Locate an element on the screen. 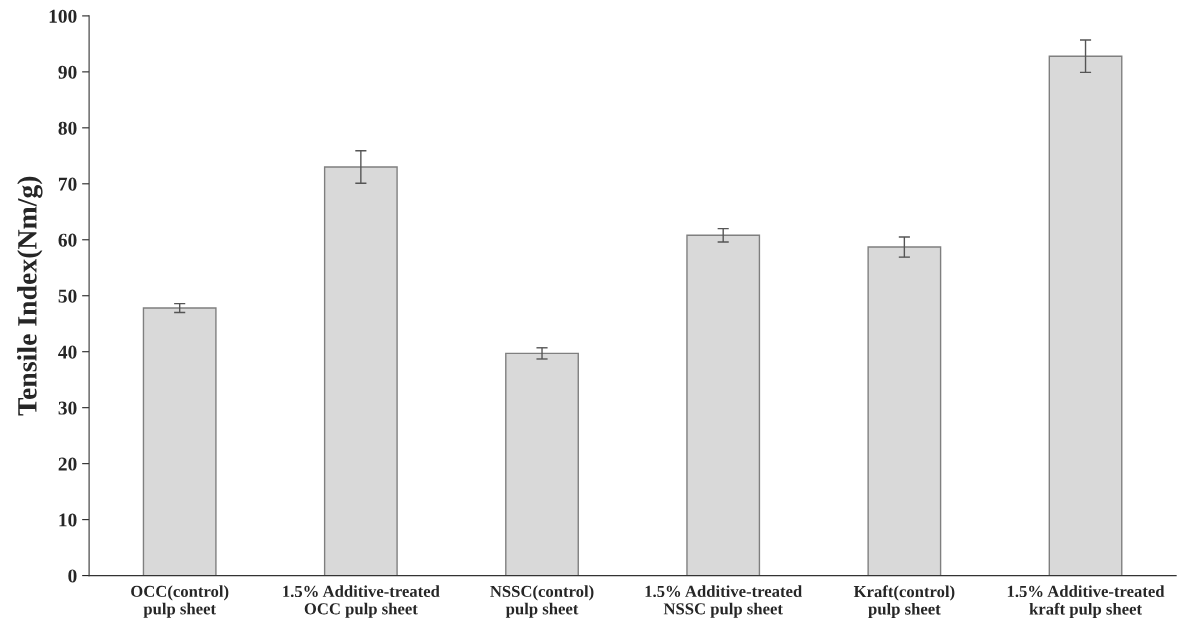  x-tick-label: 1.5% Additive-treated NSSC pulp sheet is located at coordinates (724, 601).